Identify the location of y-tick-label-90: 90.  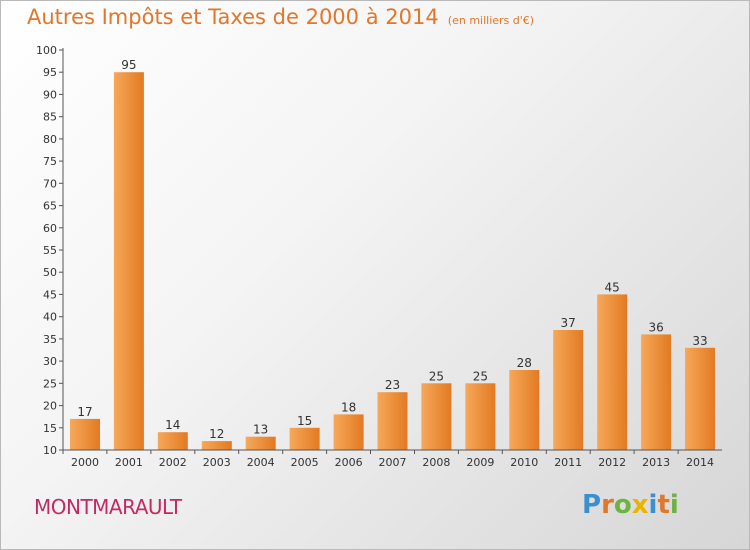
(50, 94).